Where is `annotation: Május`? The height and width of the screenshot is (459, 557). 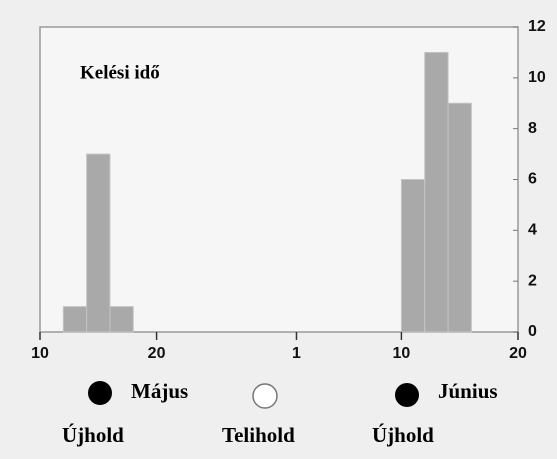 annotation: Május is located at coordinates (159, 391).